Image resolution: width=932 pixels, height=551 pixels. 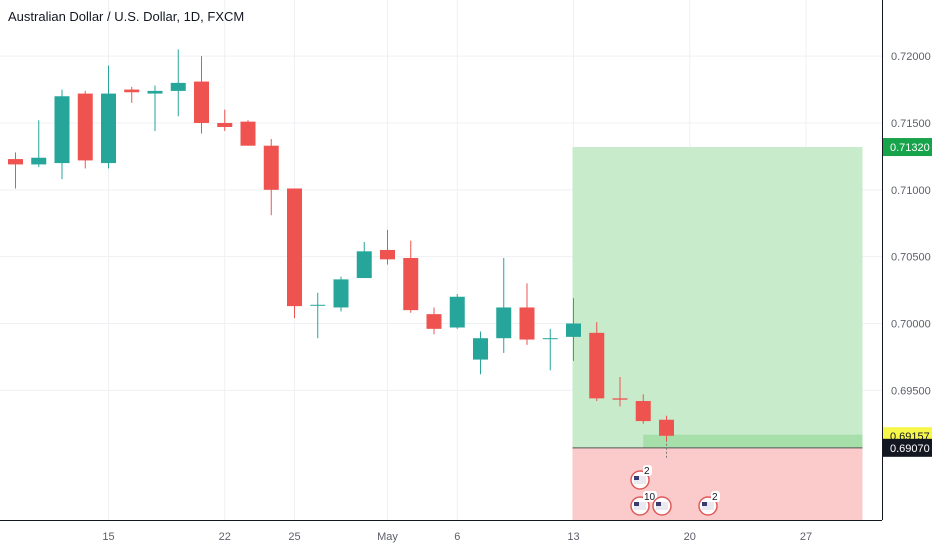 What do you see at coordinates (387, 537) in the screenshot?
I see `time-tick-label: May` at bounding box center [387, 537].